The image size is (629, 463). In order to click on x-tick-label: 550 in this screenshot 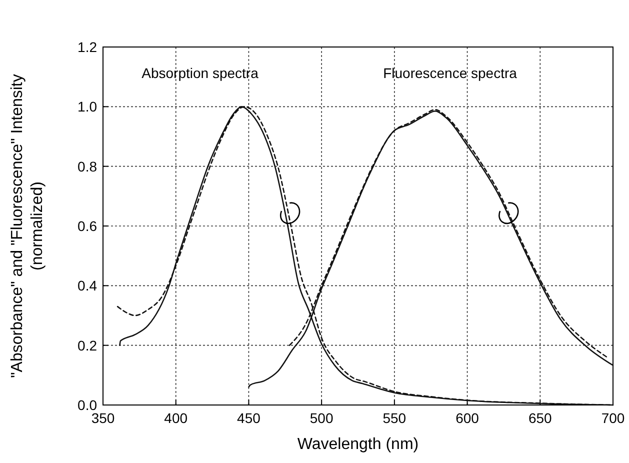, I will do `click(394, 418)`.